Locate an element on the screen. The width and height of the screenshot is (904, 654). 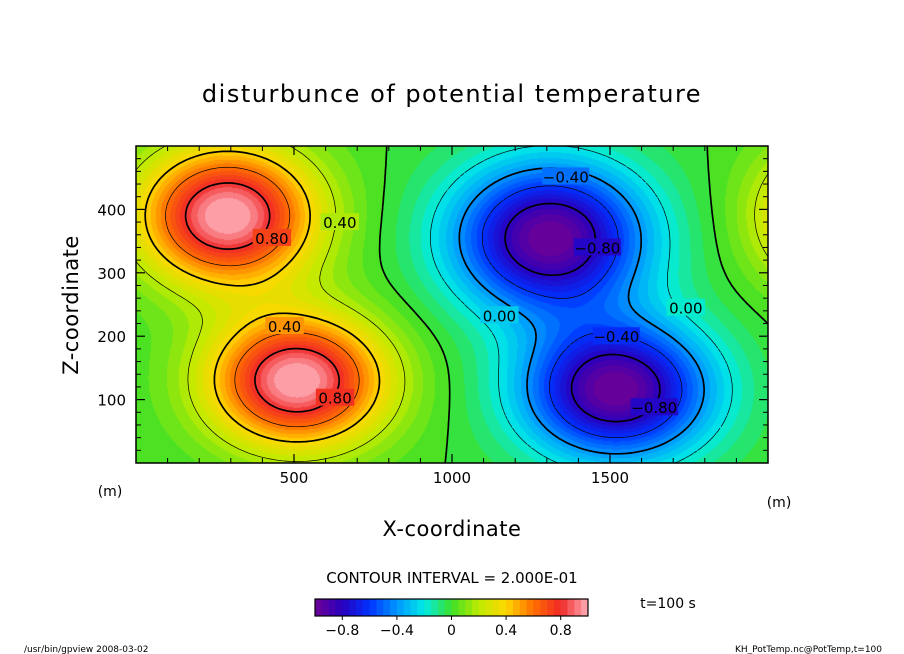
colorbar-tick-label: 0.4 is located at coordinates (506, 631).